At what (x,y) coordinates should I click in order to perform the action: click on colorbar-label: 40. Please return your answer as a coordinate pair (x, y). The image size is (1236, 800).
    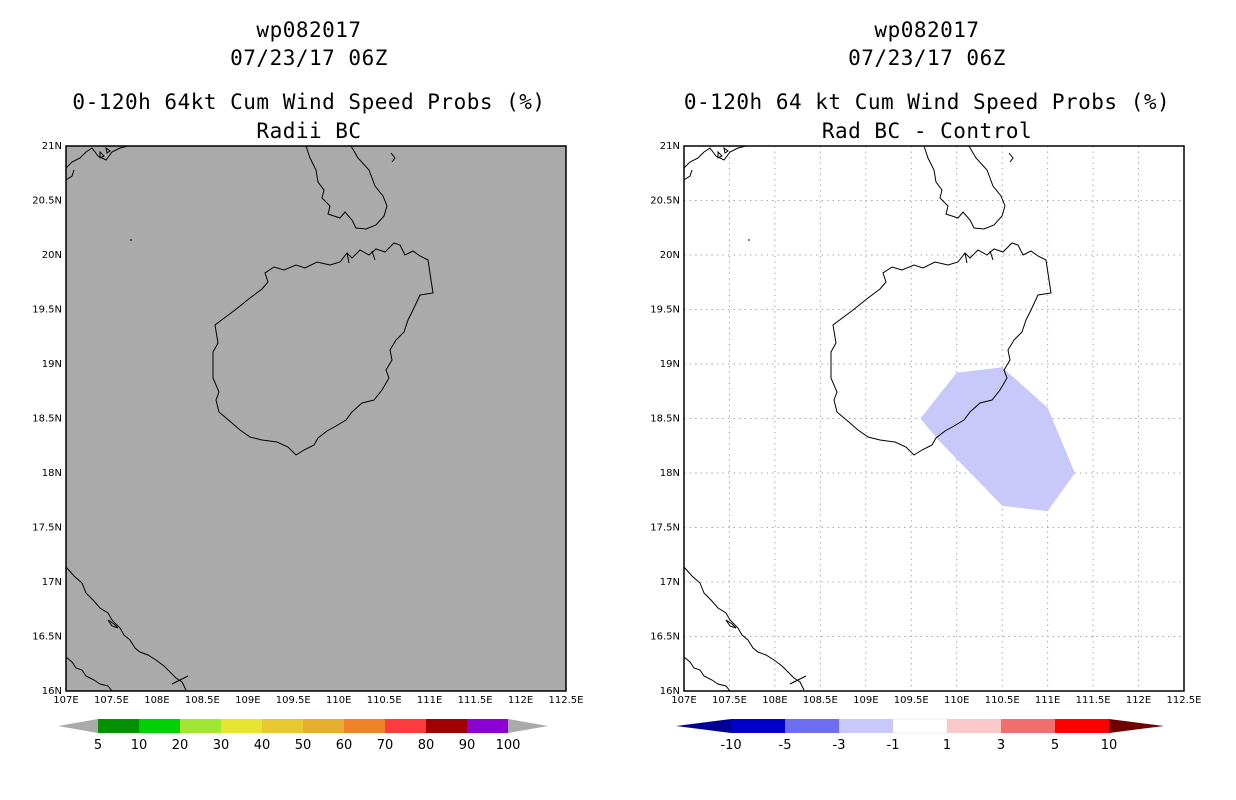
    Looking at the image, I should click on (262, 745).